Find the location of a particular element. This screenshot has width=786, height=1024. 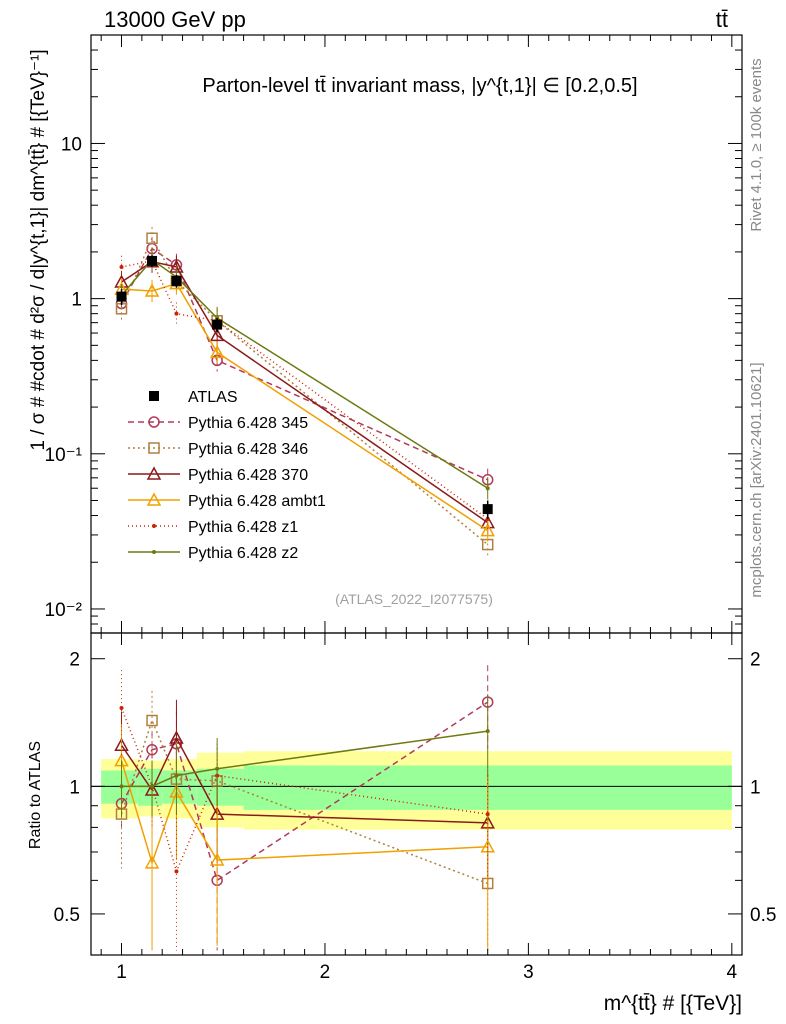

x-tick-label: 4 is located at coordinates (732, 972).